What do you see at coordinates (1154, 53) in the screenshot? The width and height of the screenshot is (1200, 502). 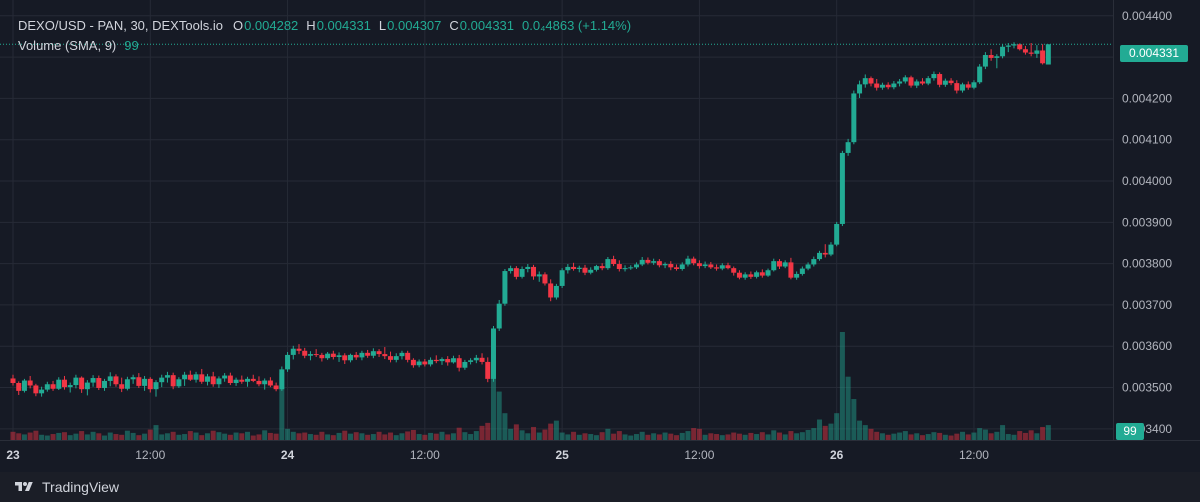 I see `last-price-tag: 0.004331` at bounding box center [1154, 53].